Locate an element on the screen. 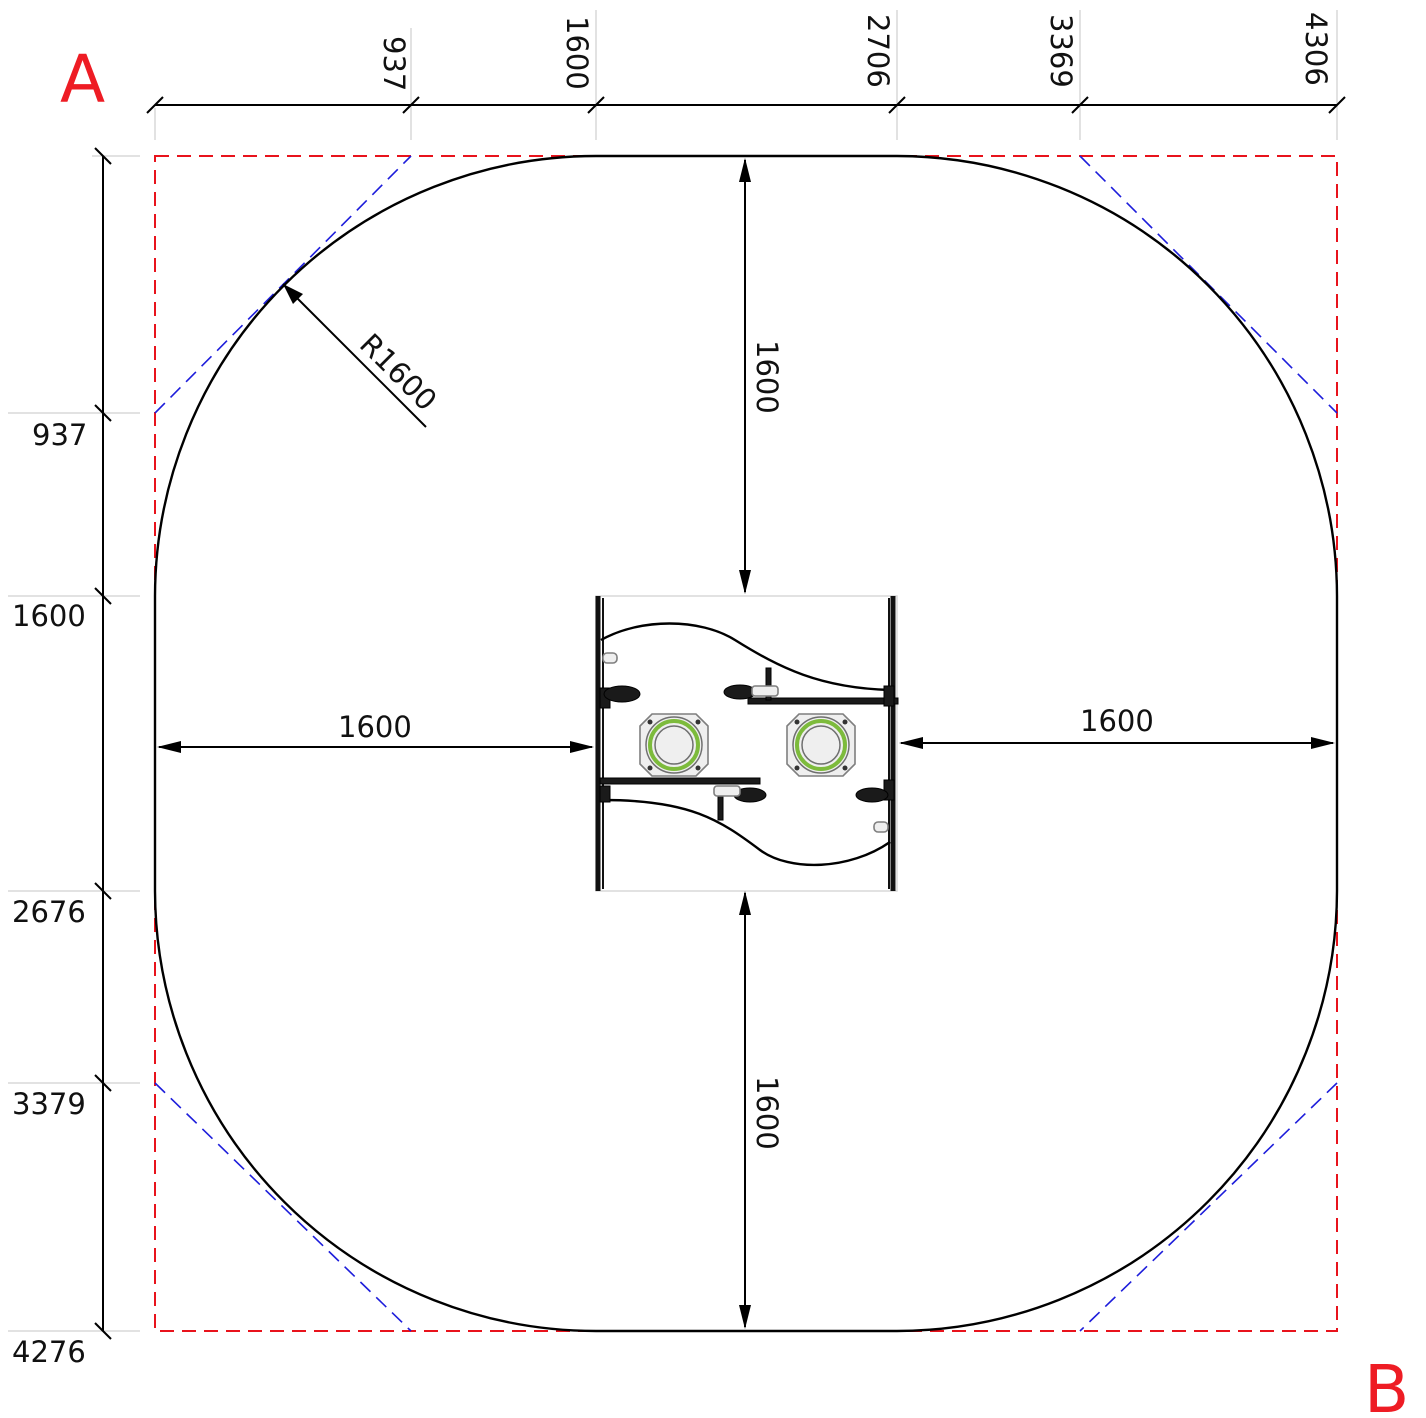  left-dimension-chain: 937 1600 2676 3379 4276 is located at coordinates (74, 758).